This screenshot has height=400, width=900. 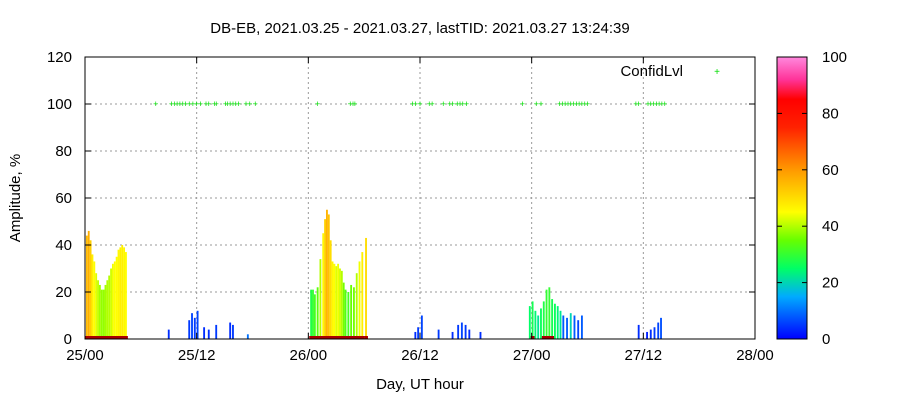 I want to click on x-tick-label: 27/12, so click(x=644, y=355).